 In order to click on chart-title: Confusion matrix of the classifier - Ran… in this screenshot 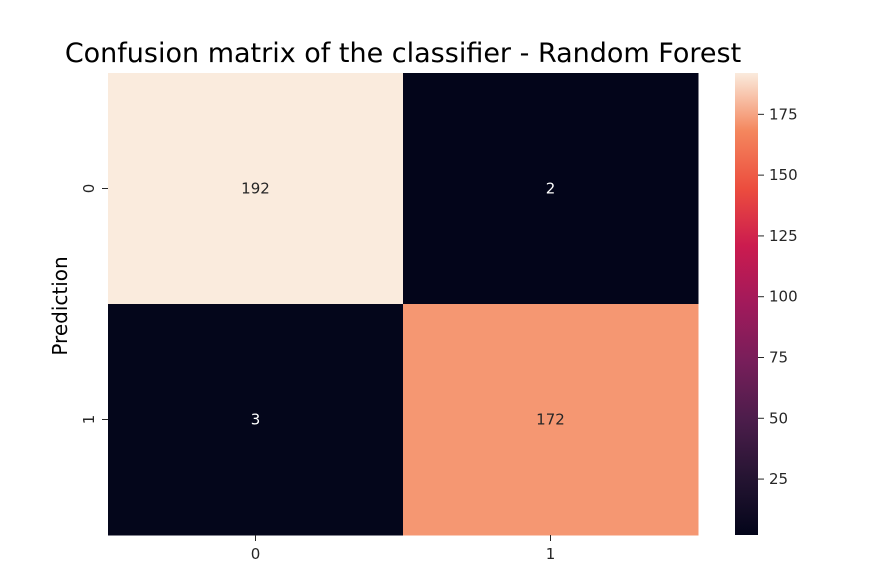, I will do `click(403, 53)`.